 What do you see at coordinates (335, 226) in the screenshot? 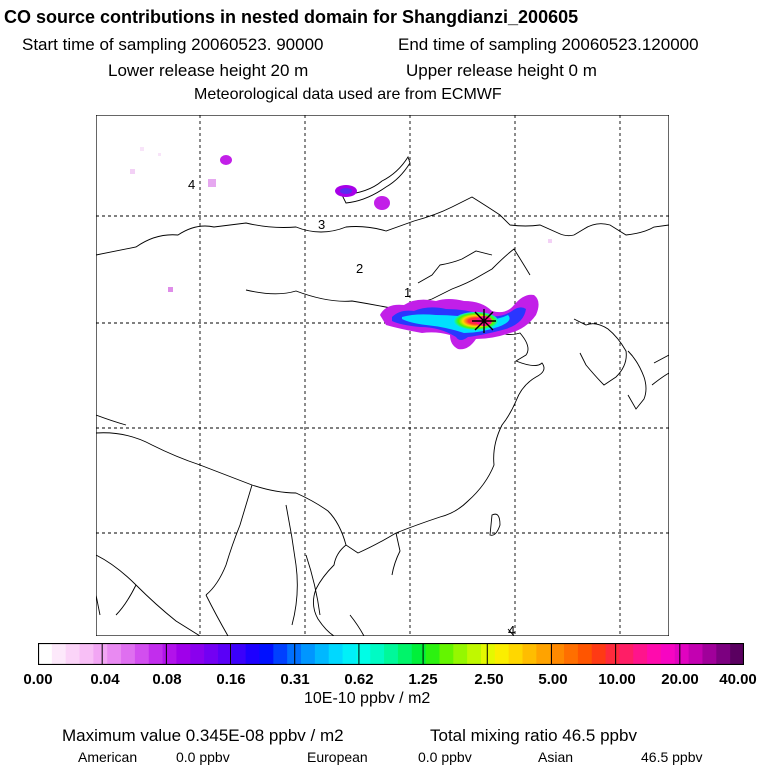
I see `russia-border` at bounding box center [335, 226].